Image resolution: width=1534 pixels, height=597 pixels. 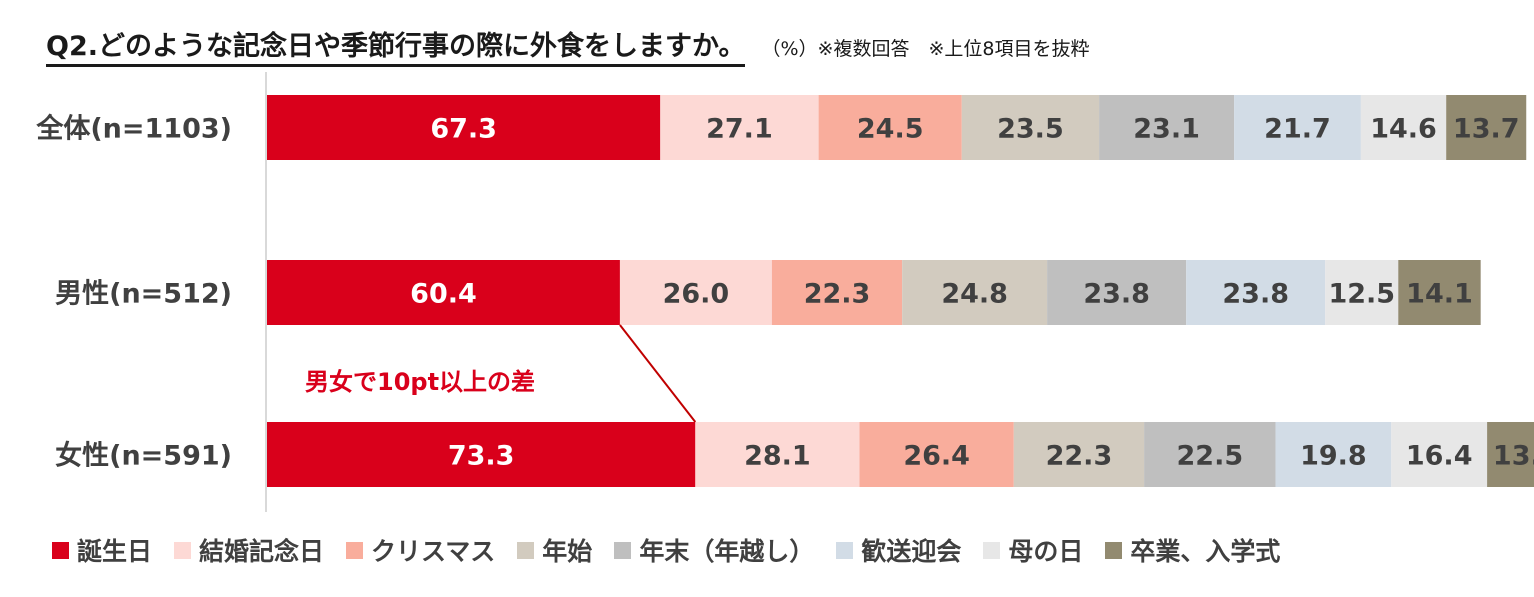 I want to click on data-label: 73.3, so click(x=481, y=456).